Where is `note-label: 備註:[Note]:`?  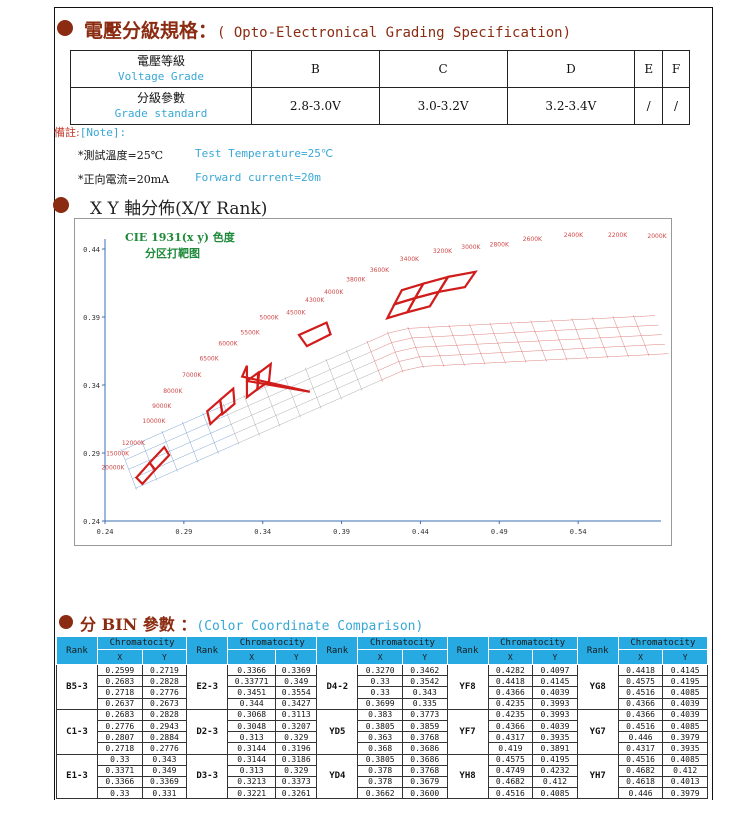
note-label: 備註:[Note]: is located at coordinates (90, 132).